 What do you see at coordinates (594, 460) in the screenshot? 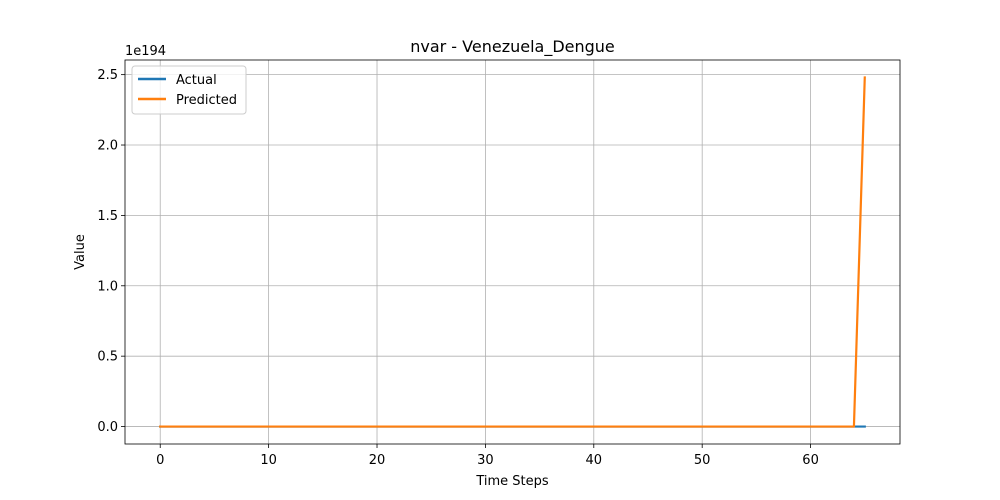
I see `x-tick-label: 40` at bounding box center [594, 460].